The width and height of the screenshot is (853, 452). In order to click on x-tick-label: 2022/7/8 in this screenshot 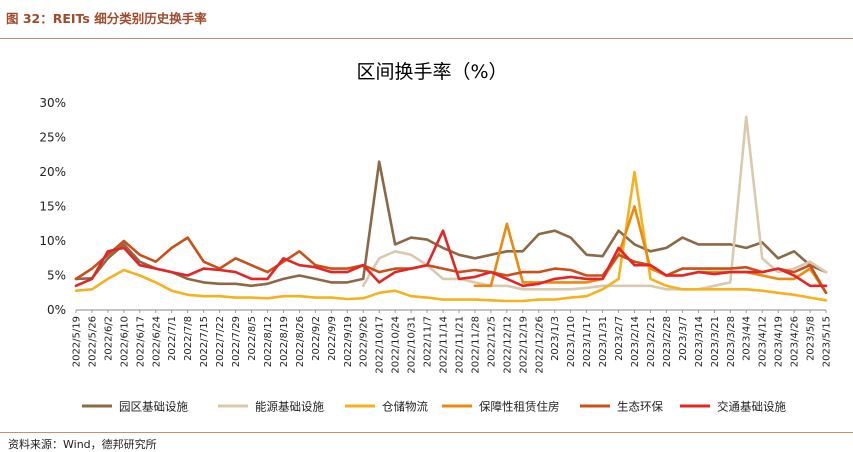, I will do `click(188, 338)`.